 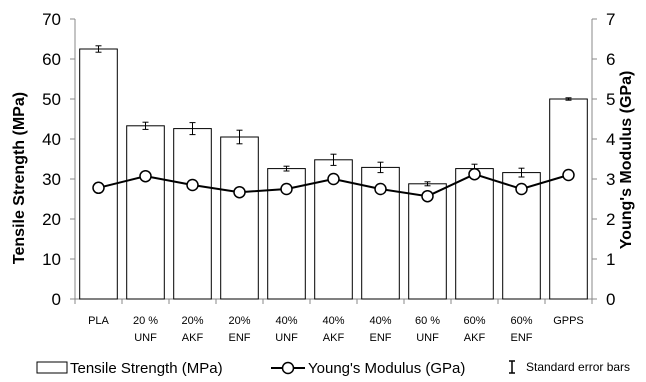 What do you see at coordinates (51, 179) in the screenshot?
I see `y-tick-label: 30` at bounding box center [51, 179].